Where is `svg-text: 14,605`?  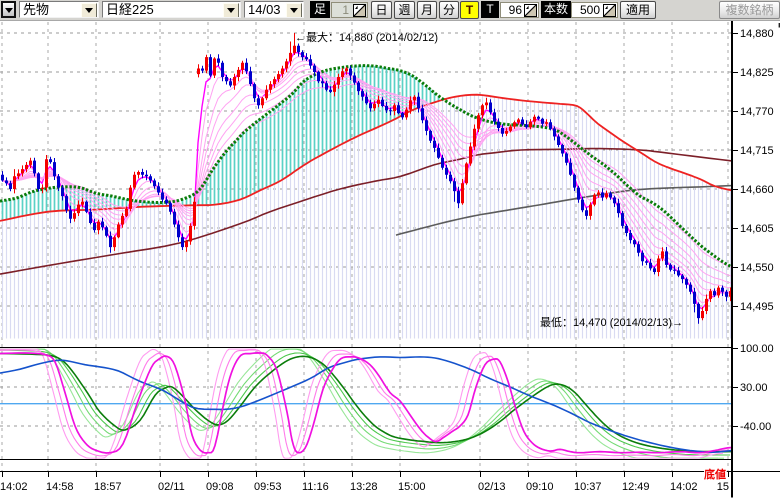 svg-text: 14,605 is located at coordinates (757, 229).